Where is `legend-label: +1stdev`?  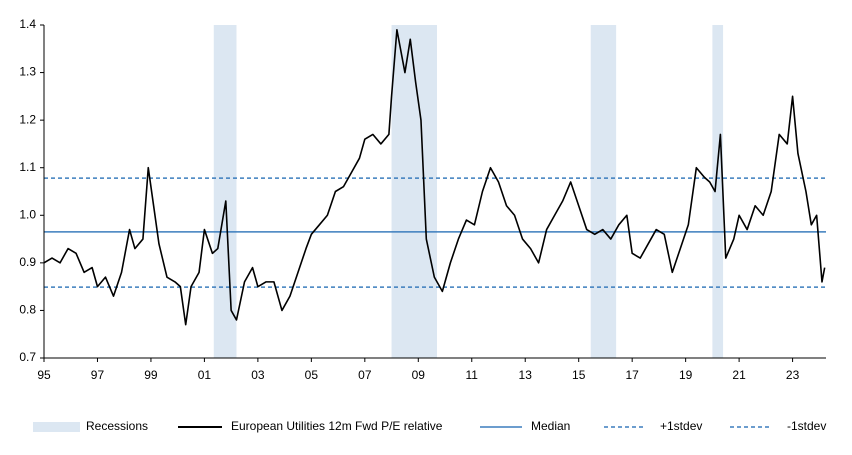 legend-label: +1stdev is located at coordinates (681, 426).